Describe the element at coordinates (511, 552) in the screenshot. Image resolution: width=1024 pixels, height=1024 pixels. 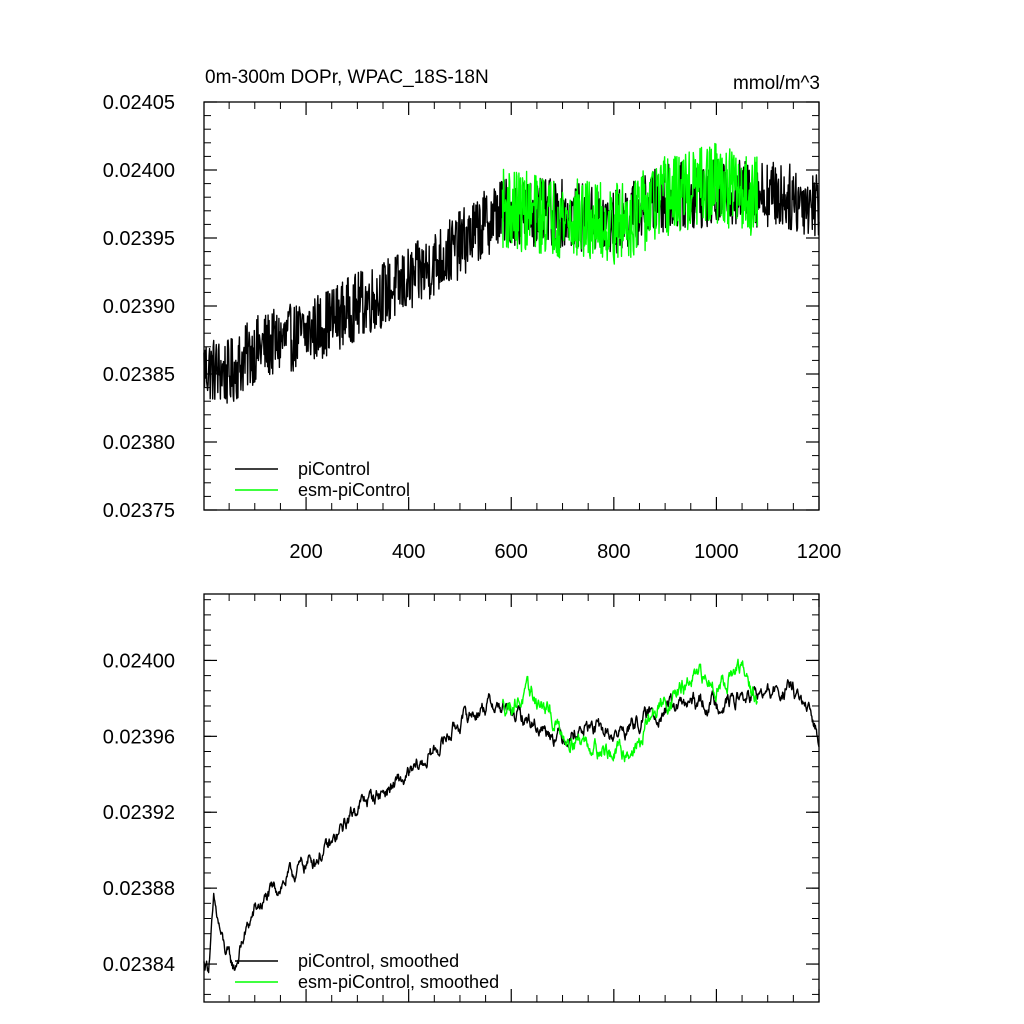
I see `x-tick-label: 600` at that location.